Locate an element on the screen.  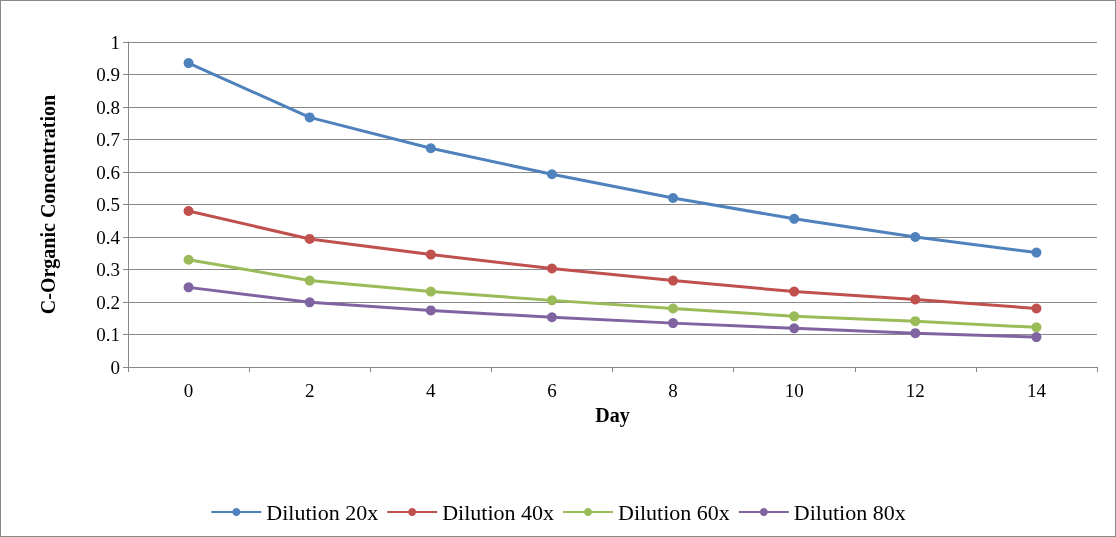
y-tick-label: 0.2 is located at coordinates (108, 302).